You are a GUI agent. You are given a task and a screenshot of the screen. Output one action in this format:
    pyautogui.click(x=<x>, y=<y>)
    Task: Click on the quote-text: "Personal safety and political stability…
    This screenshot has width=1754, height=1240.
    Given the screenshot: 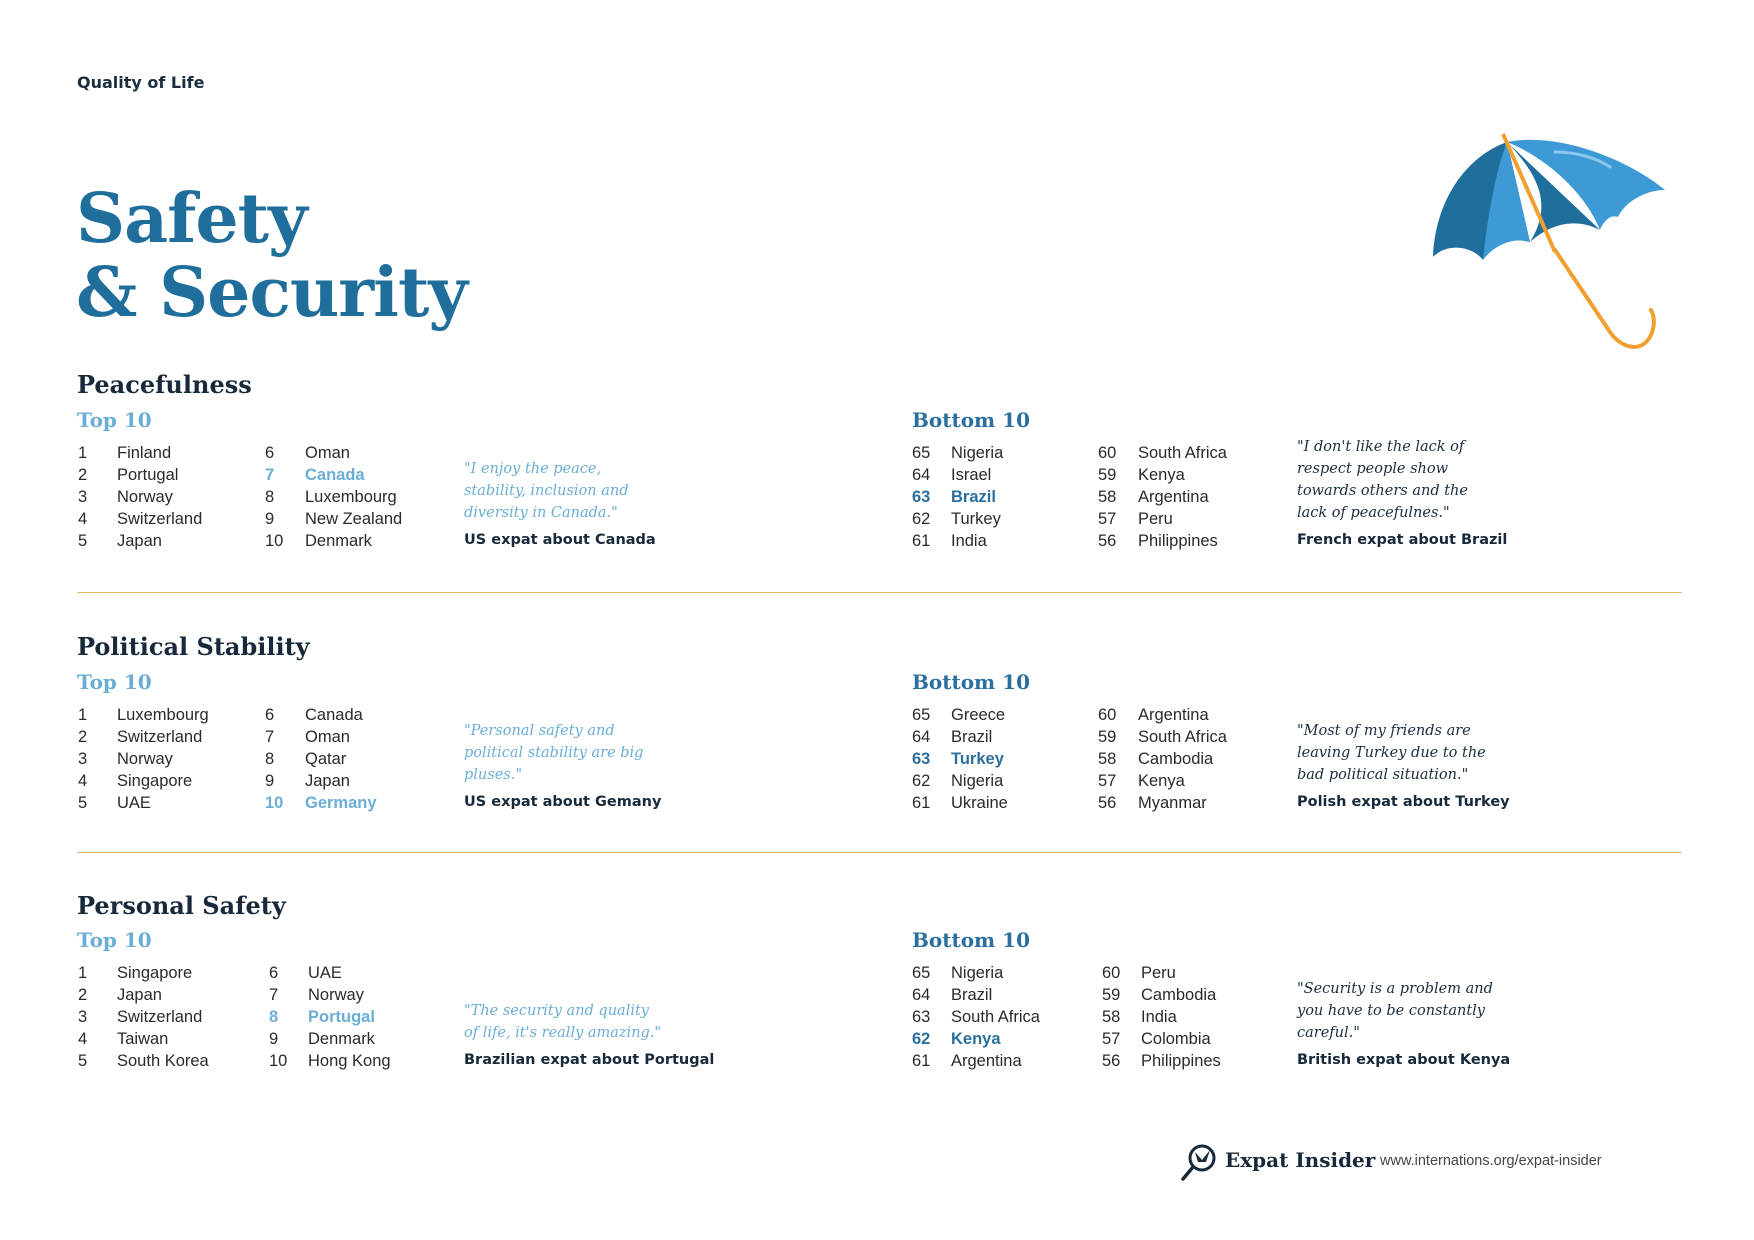 What is the action you would take?
    pyautogui.click(x=554, y=753)
    